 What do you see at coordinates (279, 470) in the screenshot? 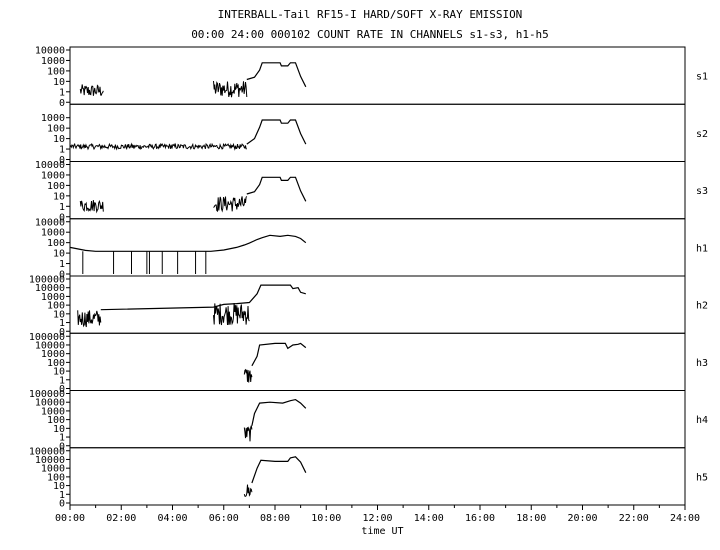
I see `series-line-h5` at bounding box center [279, 470].